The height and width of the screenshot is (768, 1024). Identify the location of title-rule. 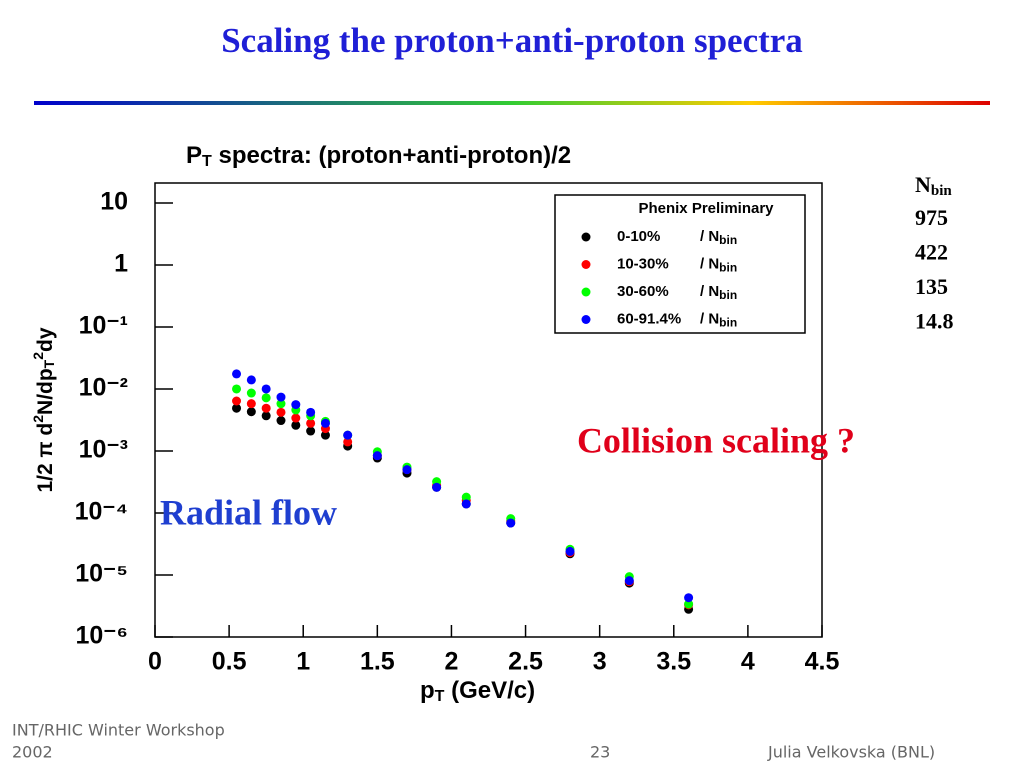
(512, 103).